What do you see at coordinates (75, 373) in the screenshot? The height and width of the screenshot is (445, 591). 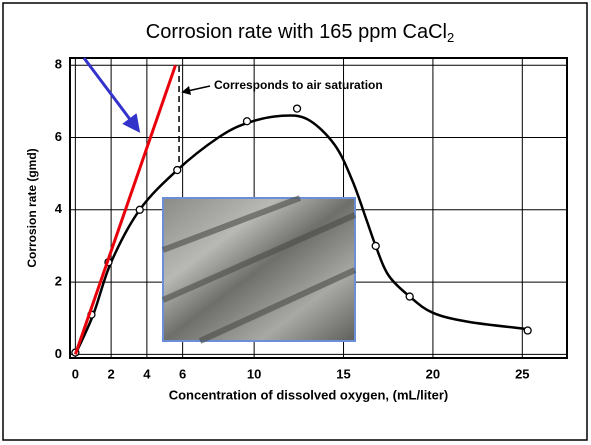 I see `x-tick-label: 0` at bounding box center [75, 373].